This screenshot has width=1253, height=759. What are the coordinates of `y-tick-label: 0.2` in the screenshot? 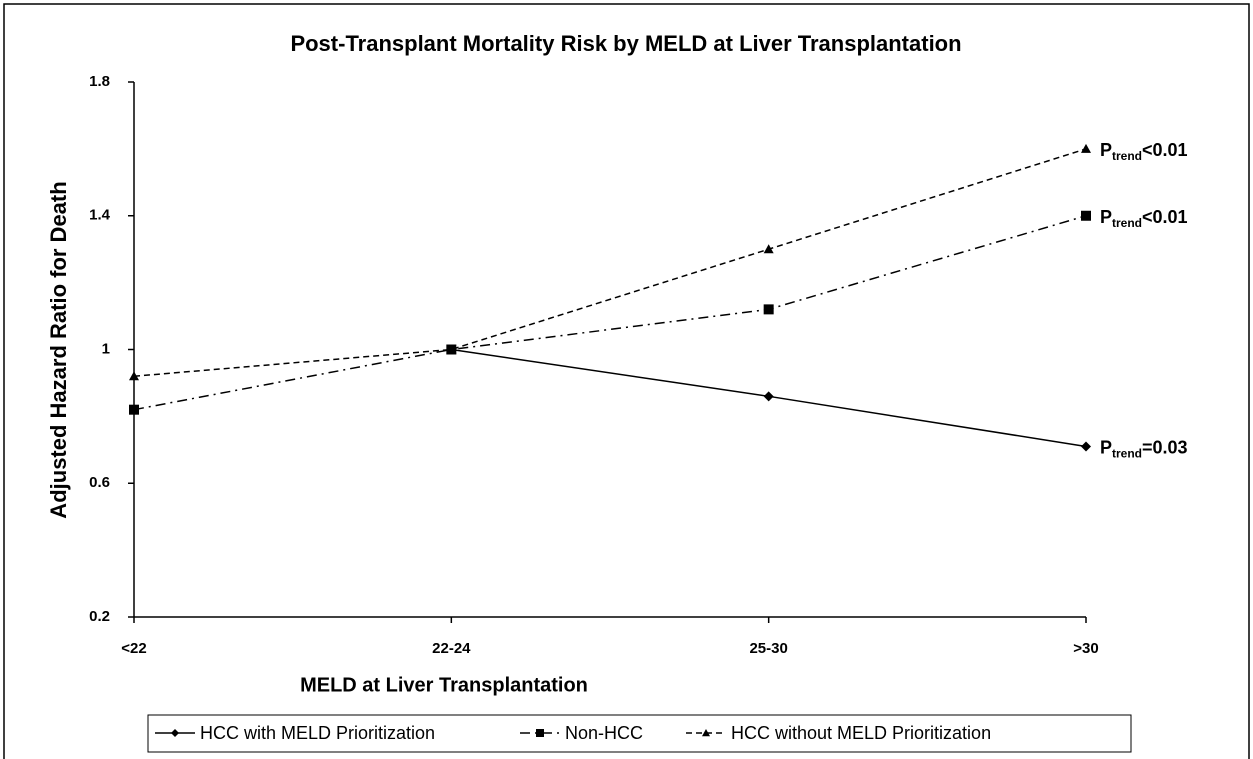 It's located at (99, 616).